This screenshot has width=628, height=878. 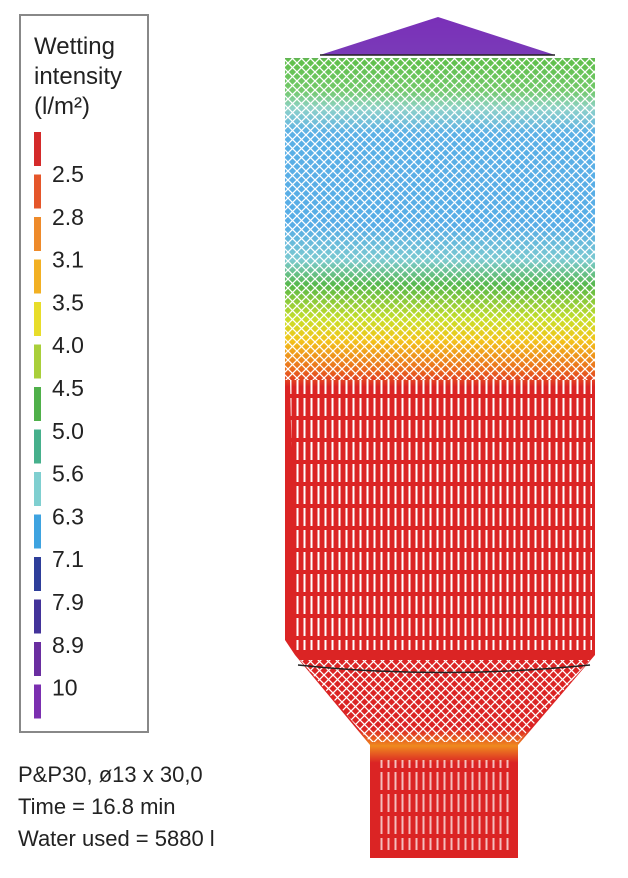 What do you see at coordinates (68, 388) in the screenshot?
I see `legend-label: 4.5` at bounding box center [68, 388].